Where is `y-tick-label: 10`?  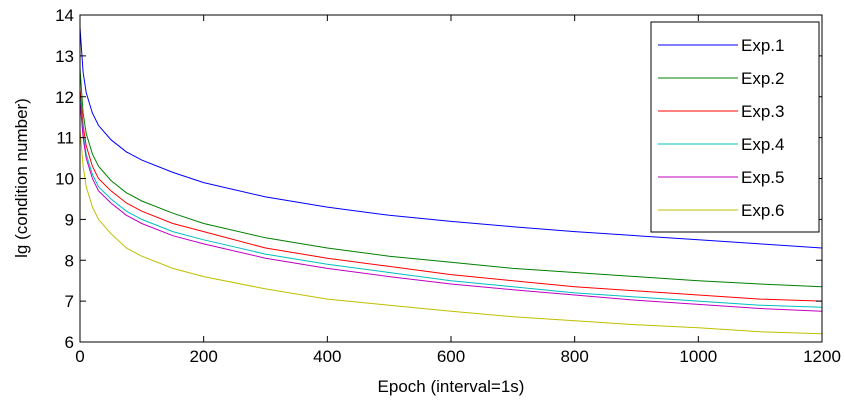 y-tick-label: 10 is located at coordinates (64, 179).